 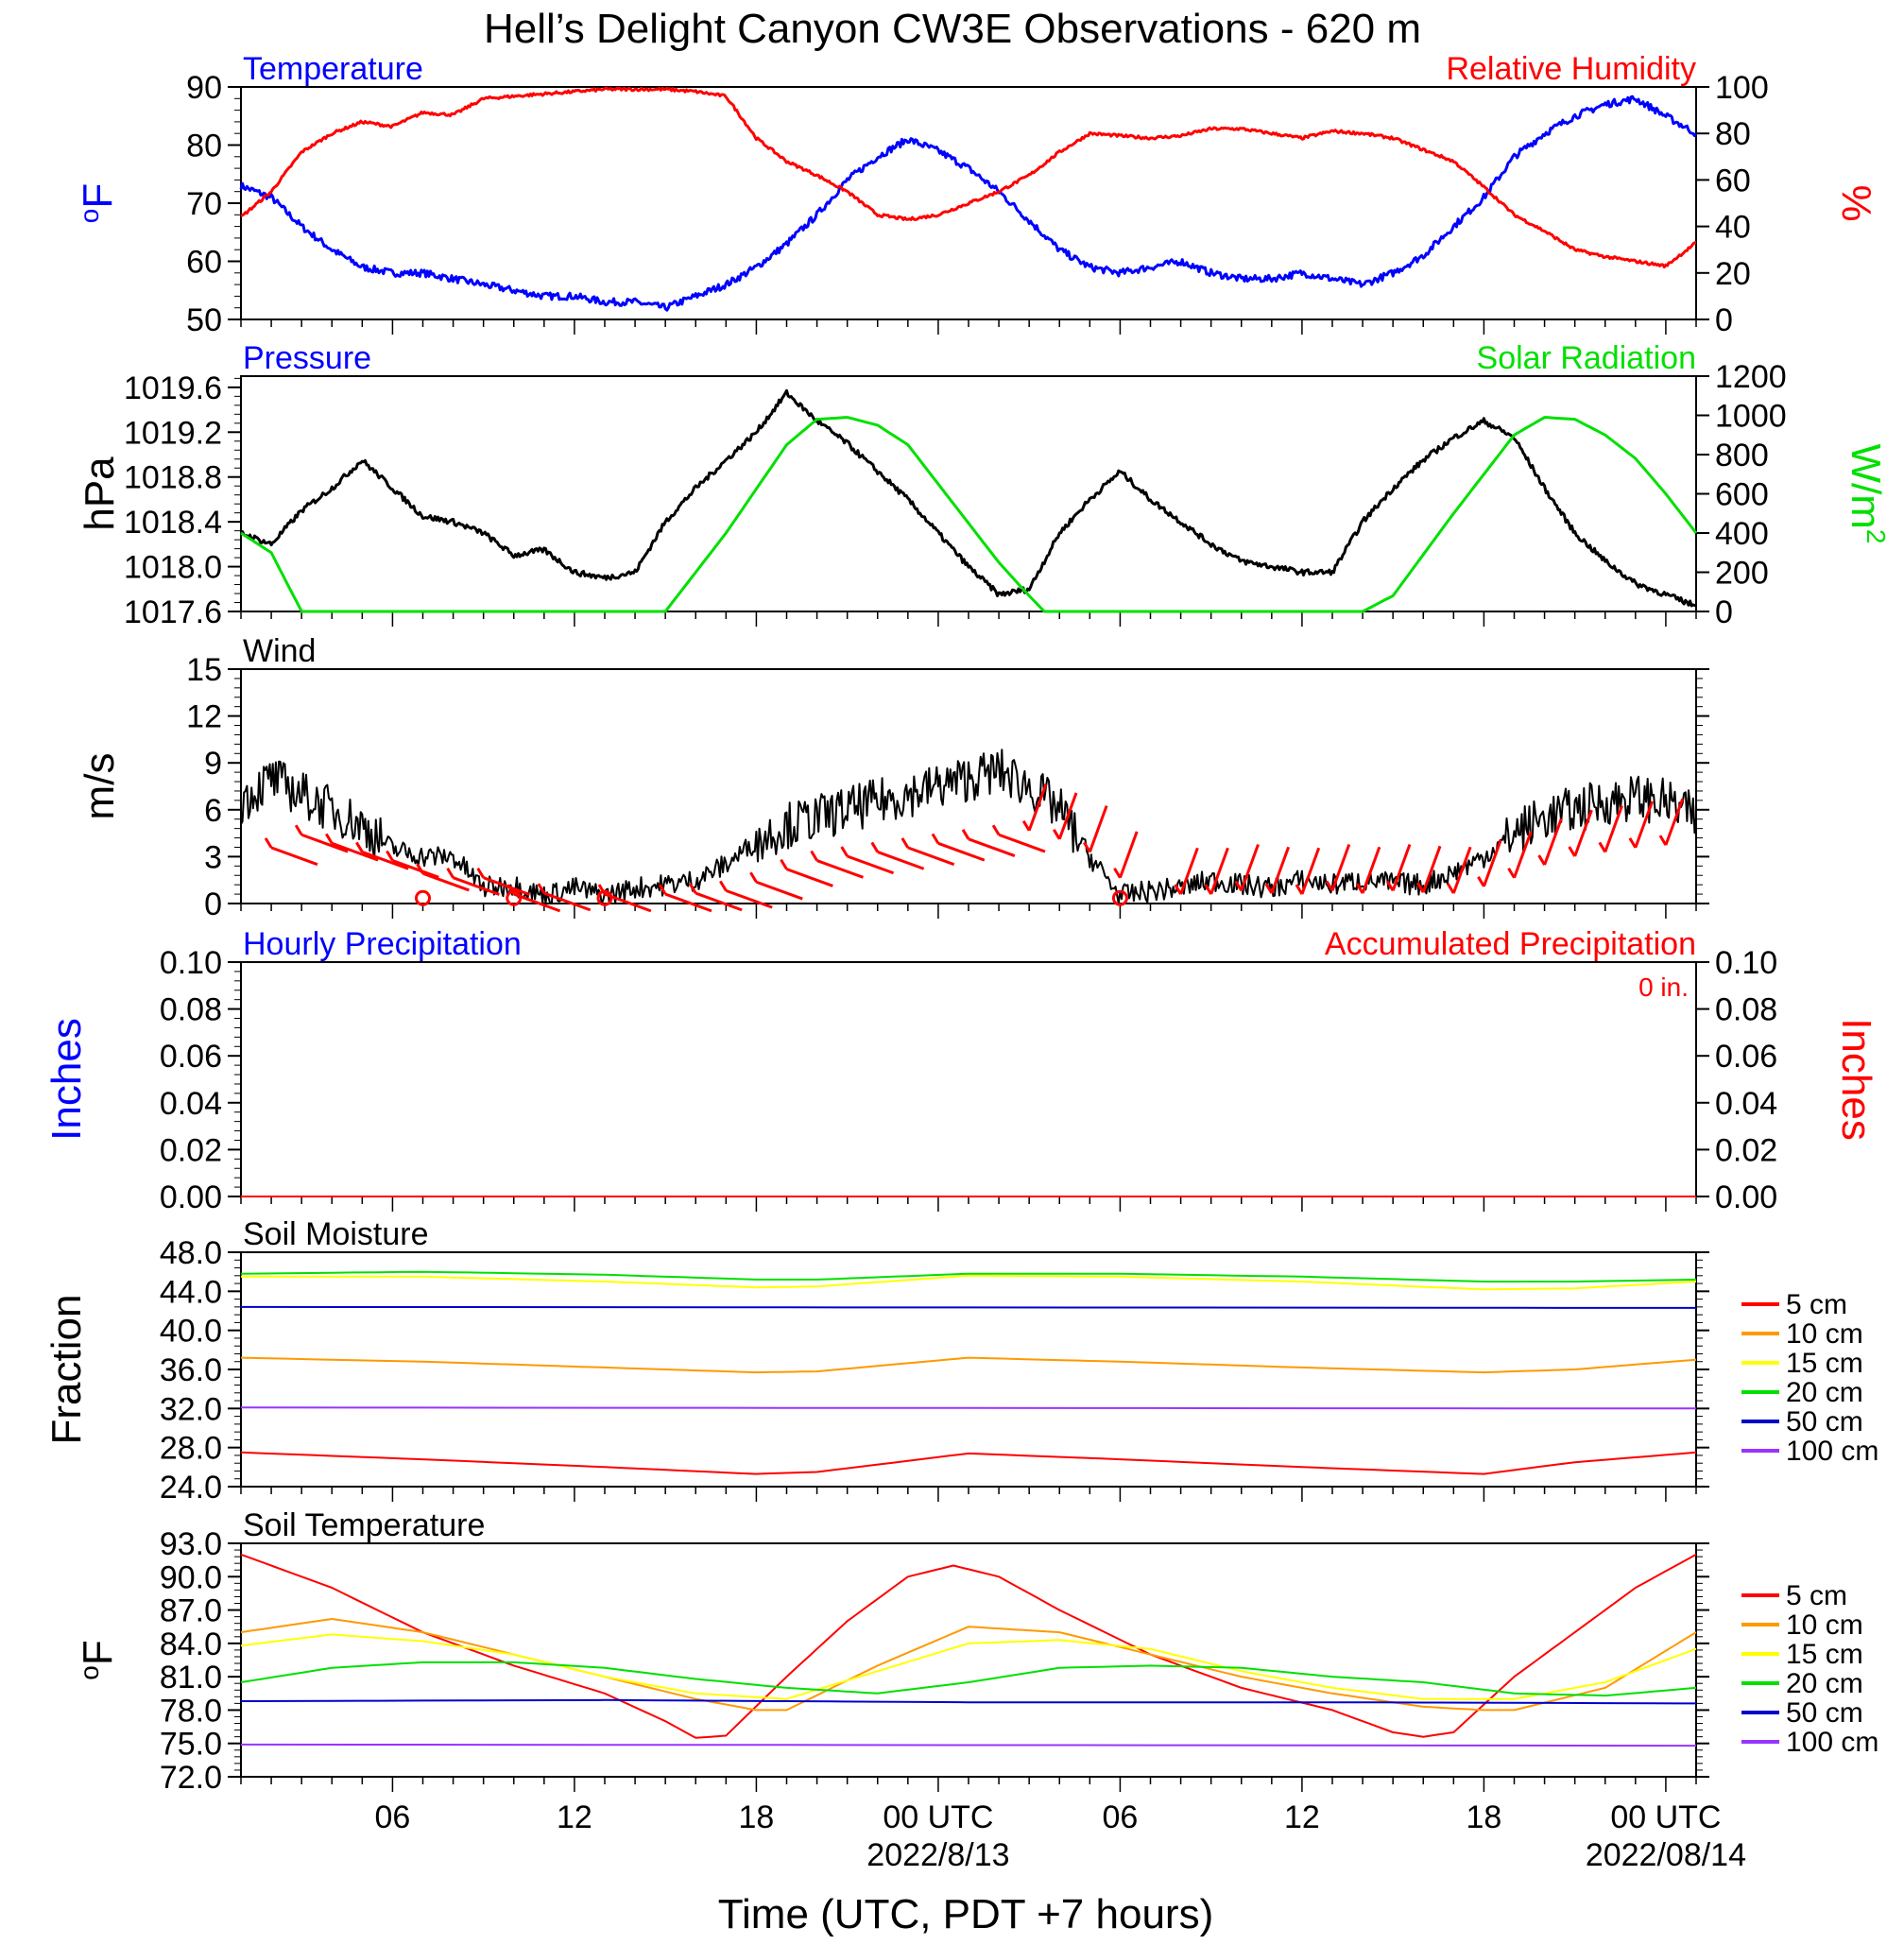 I want to click on series-line-soil_temp-15cm, so click(x=968, y=1666).